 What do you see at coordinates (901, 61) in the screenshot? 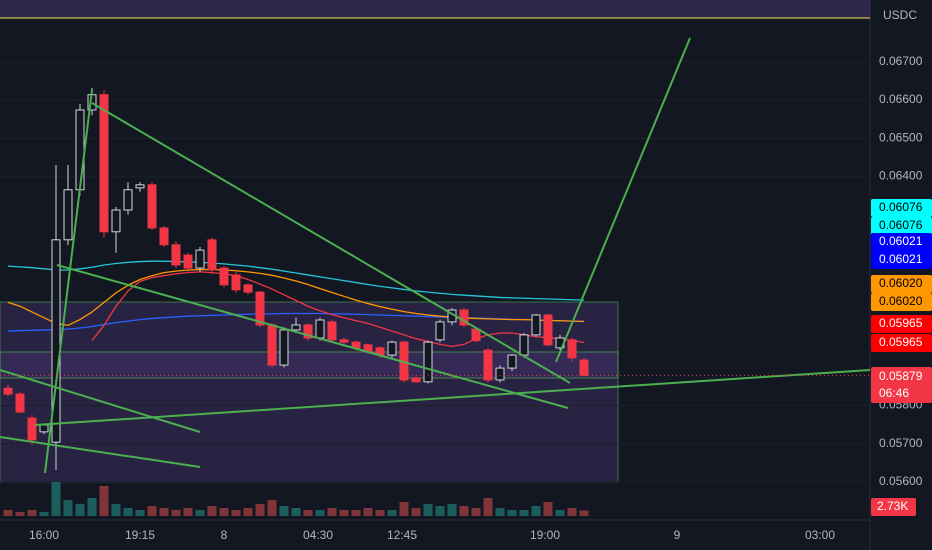
I see `y-tick-label: 0.06700` at bounding box center [901, 61].